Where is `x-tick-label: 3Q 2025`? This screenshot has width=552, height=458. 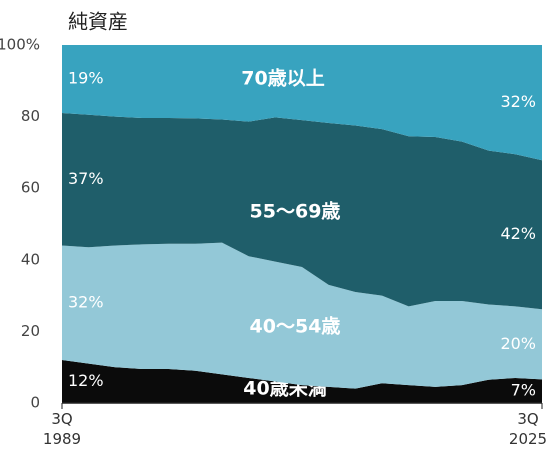
x-tick-label: 3Q 2025 is located at coordinates (528, 429).